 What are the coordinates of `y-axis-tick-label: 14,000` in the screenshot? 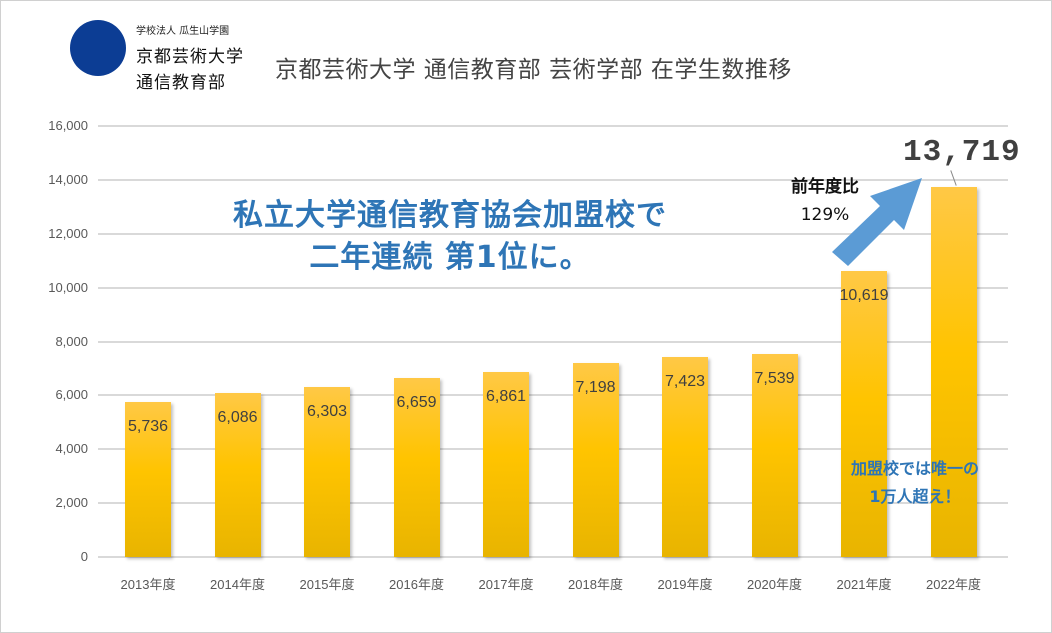 It's located at (68, 179).